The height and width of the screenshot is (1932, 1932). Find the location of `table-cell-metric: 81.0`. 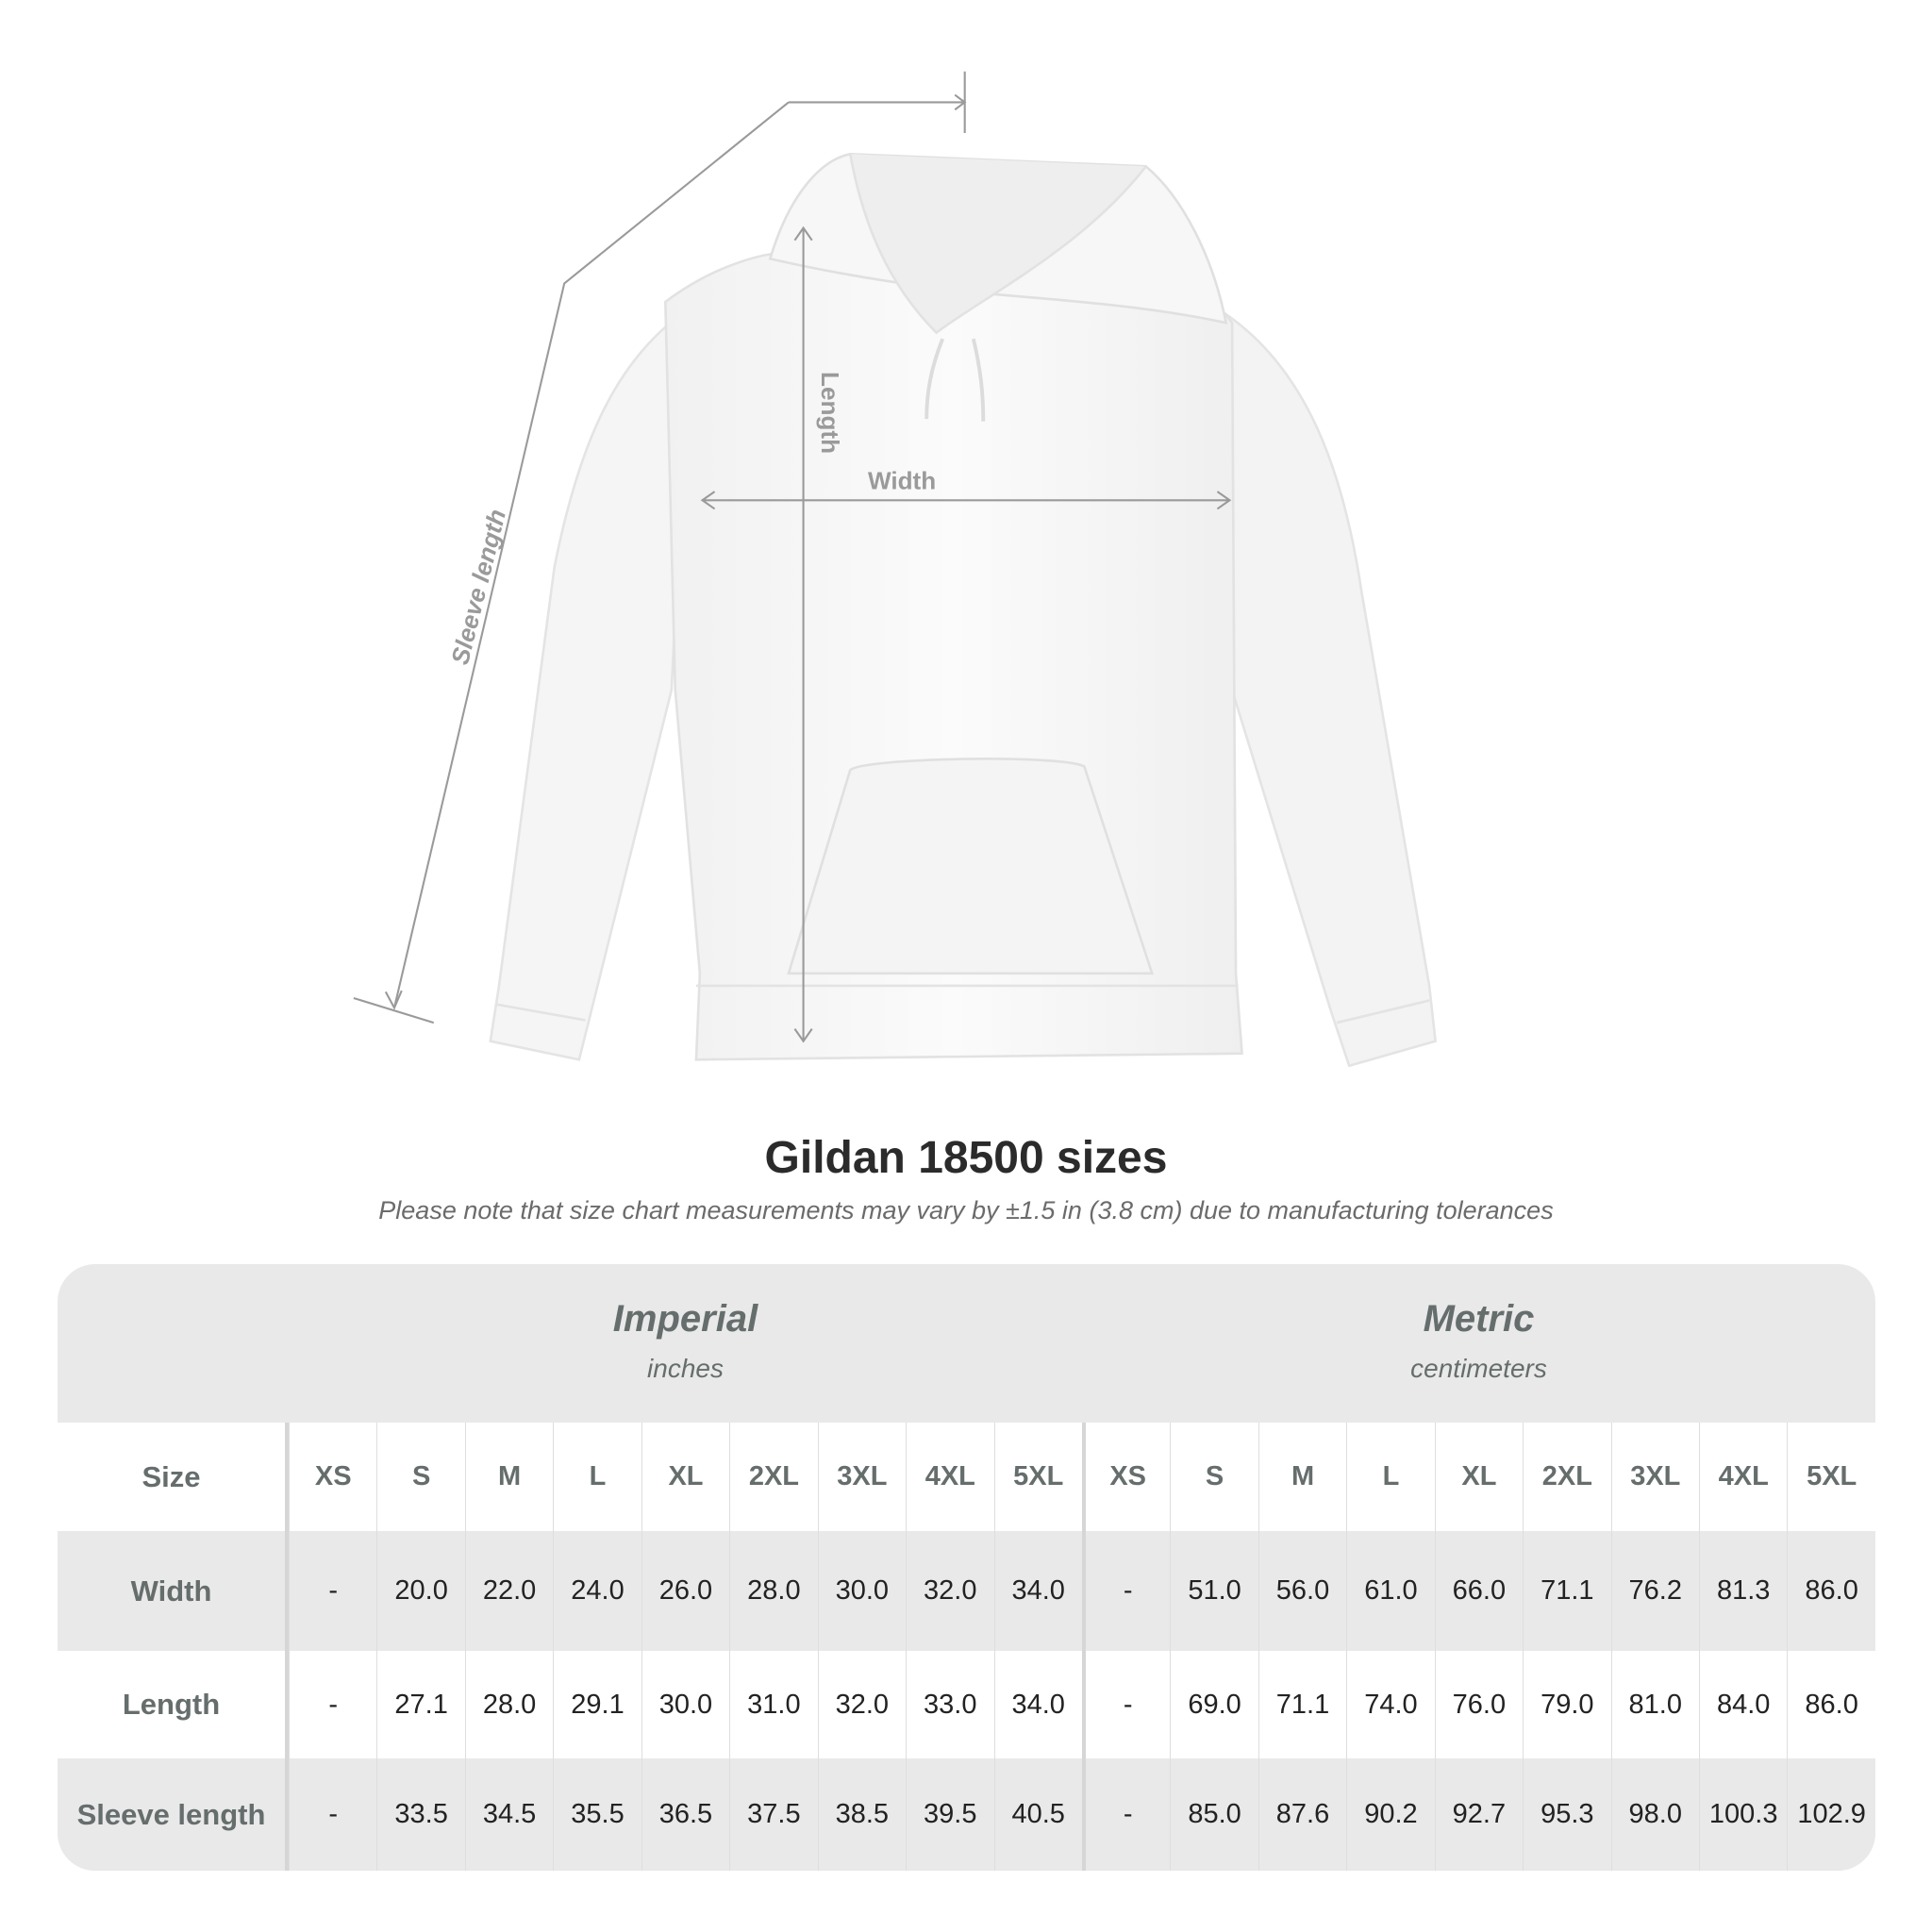

table-cell-metric: 81.0 is located at coordinates (1655, 1704).